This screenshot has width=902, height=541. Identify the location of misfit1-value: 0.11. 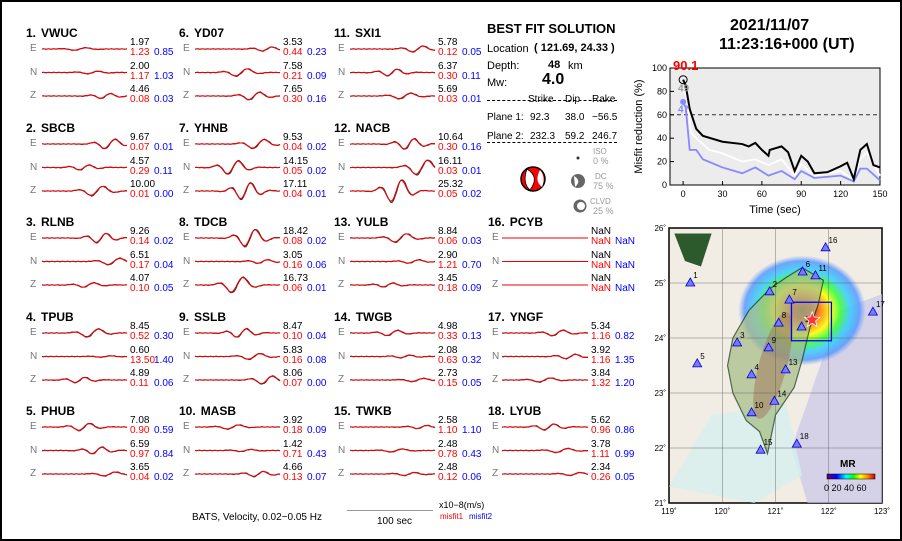
(139, 383).